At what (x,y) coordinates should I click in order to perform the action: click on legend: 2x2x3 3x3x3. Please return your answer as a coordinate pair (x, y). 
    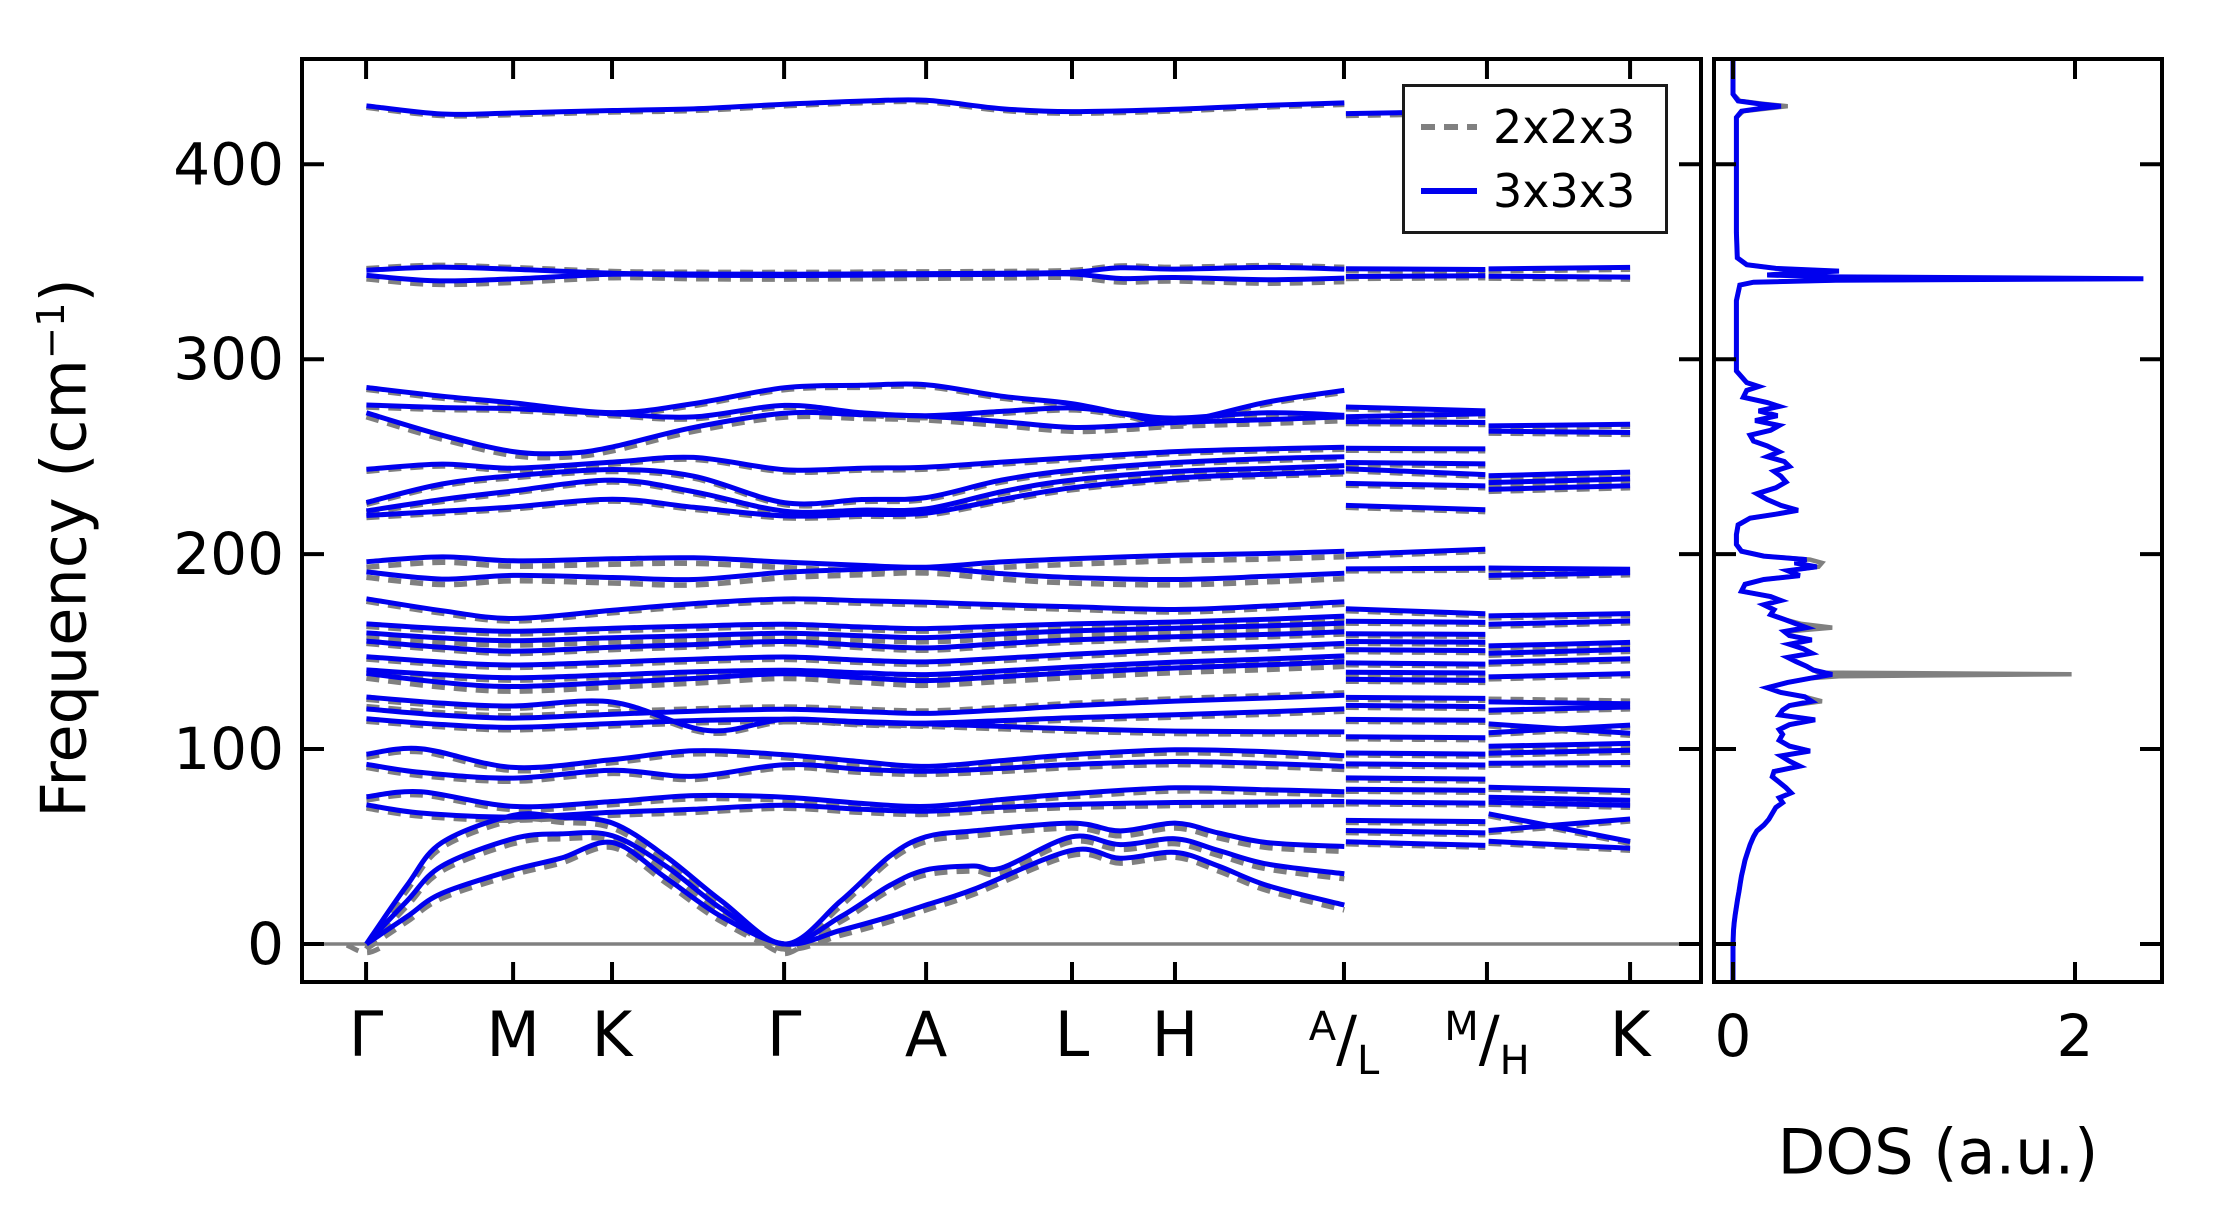
    Looking at the image, I should click on (1535, 159).